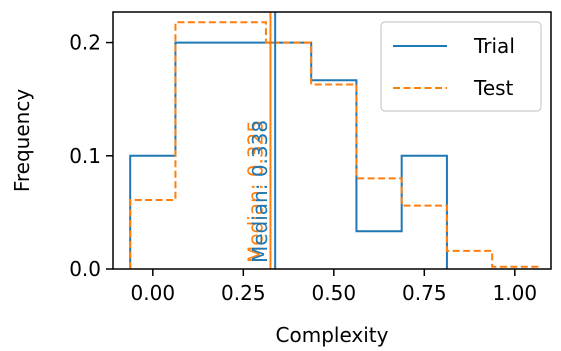  Describe the element at coordinates (424, 293) in the screenshot. I see `x-tick-label: 0.75` at that location.